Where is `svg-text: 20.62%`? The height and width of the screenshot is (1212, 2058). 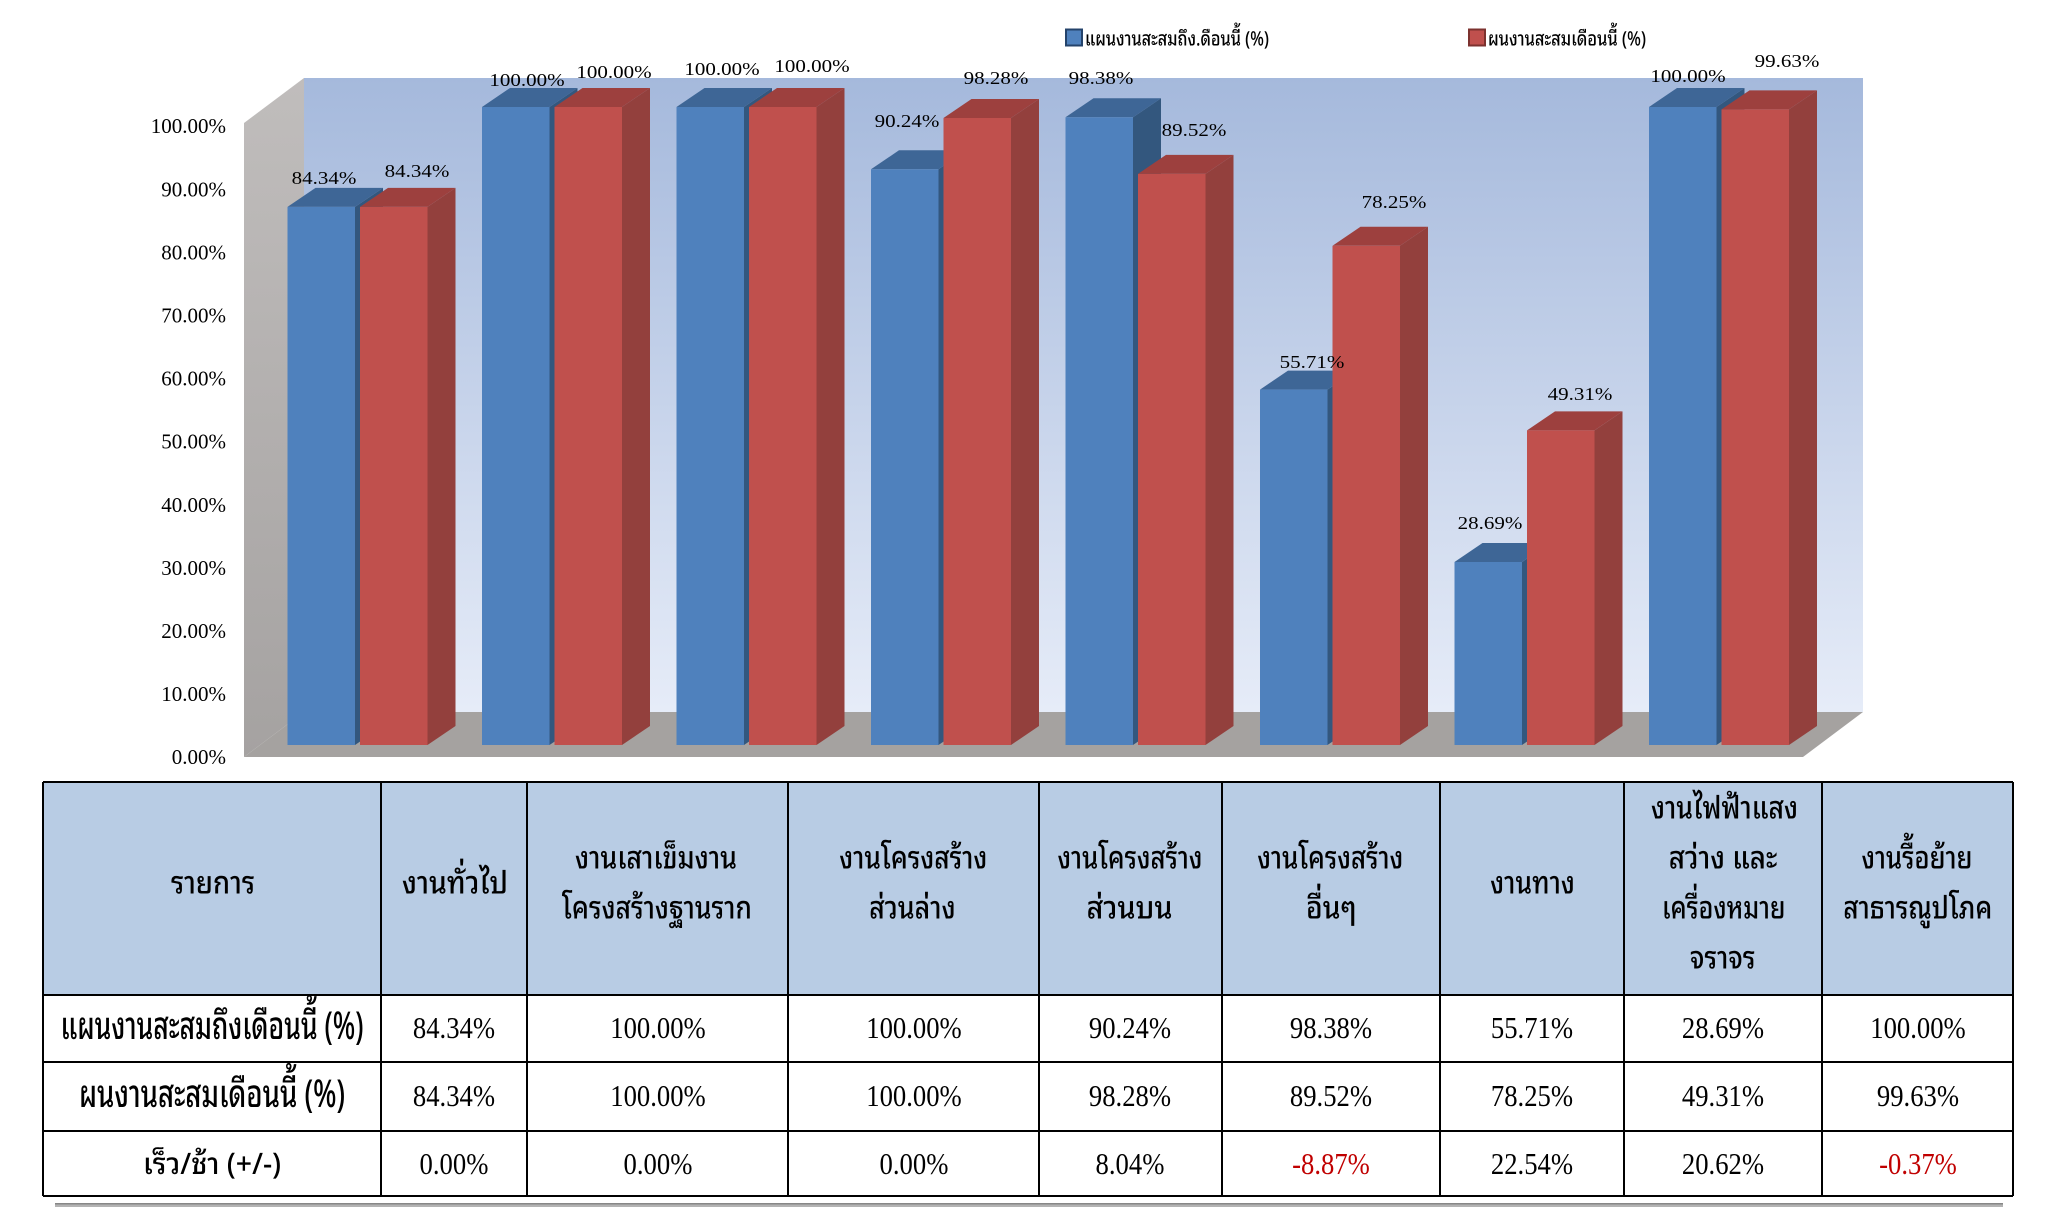 svg-text: 20.62% is located at coordinates (1723, 1163).